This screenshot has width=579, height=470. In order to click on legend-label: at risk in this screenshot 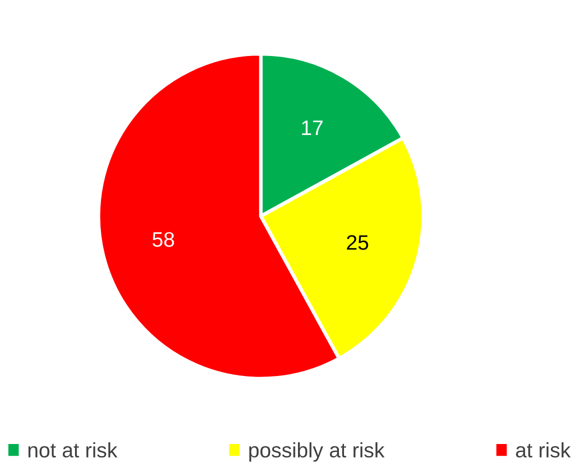, I will do `click(543, 450)`.